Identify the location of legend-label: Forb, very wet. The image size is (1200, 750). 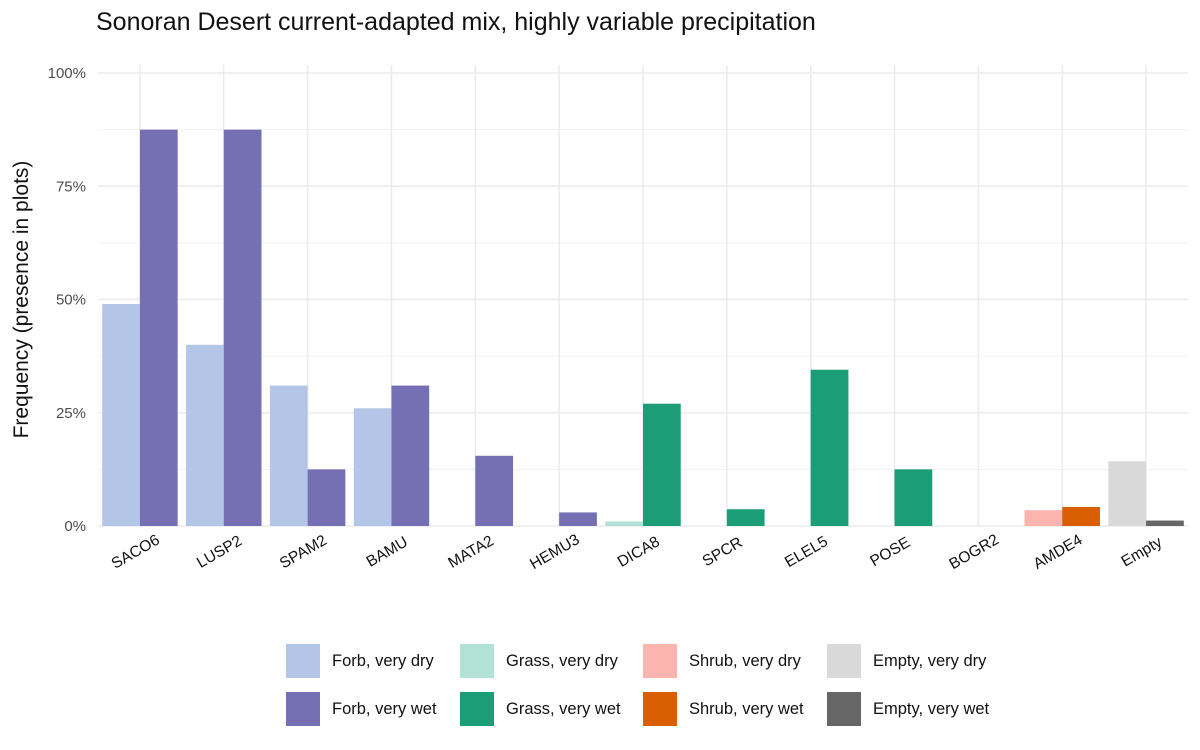
(384, 708).